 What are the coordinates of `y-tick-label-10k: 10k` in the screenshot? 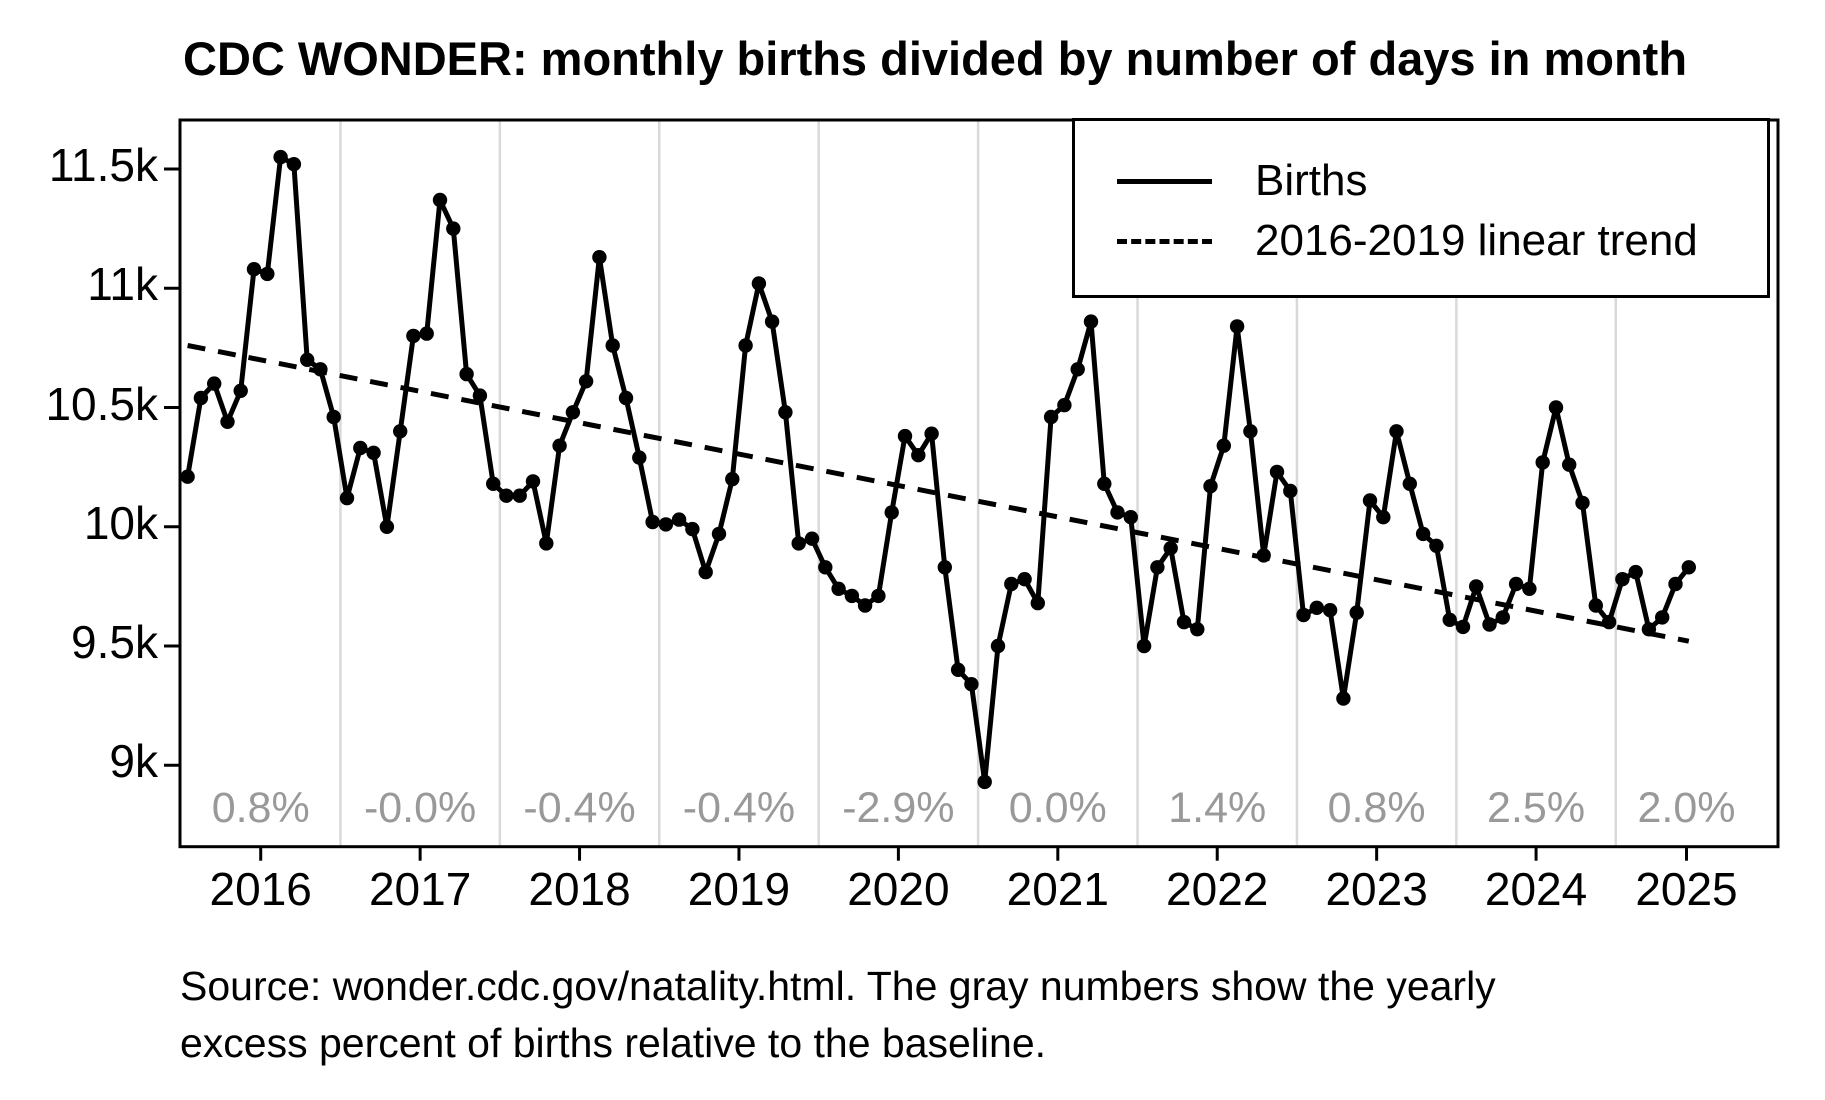 It's located at (120, 522).